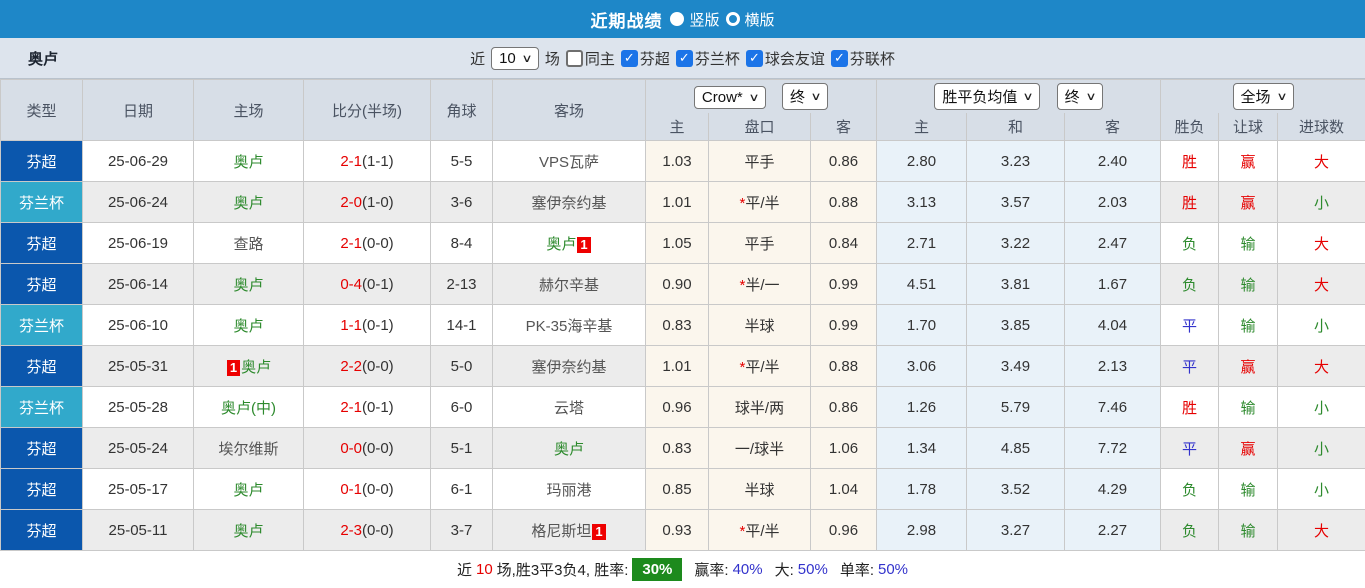 Image resolution: width=1365 pixels, height=588 pixels. I want to click on goals-cell: 小, so click(1321, 489).